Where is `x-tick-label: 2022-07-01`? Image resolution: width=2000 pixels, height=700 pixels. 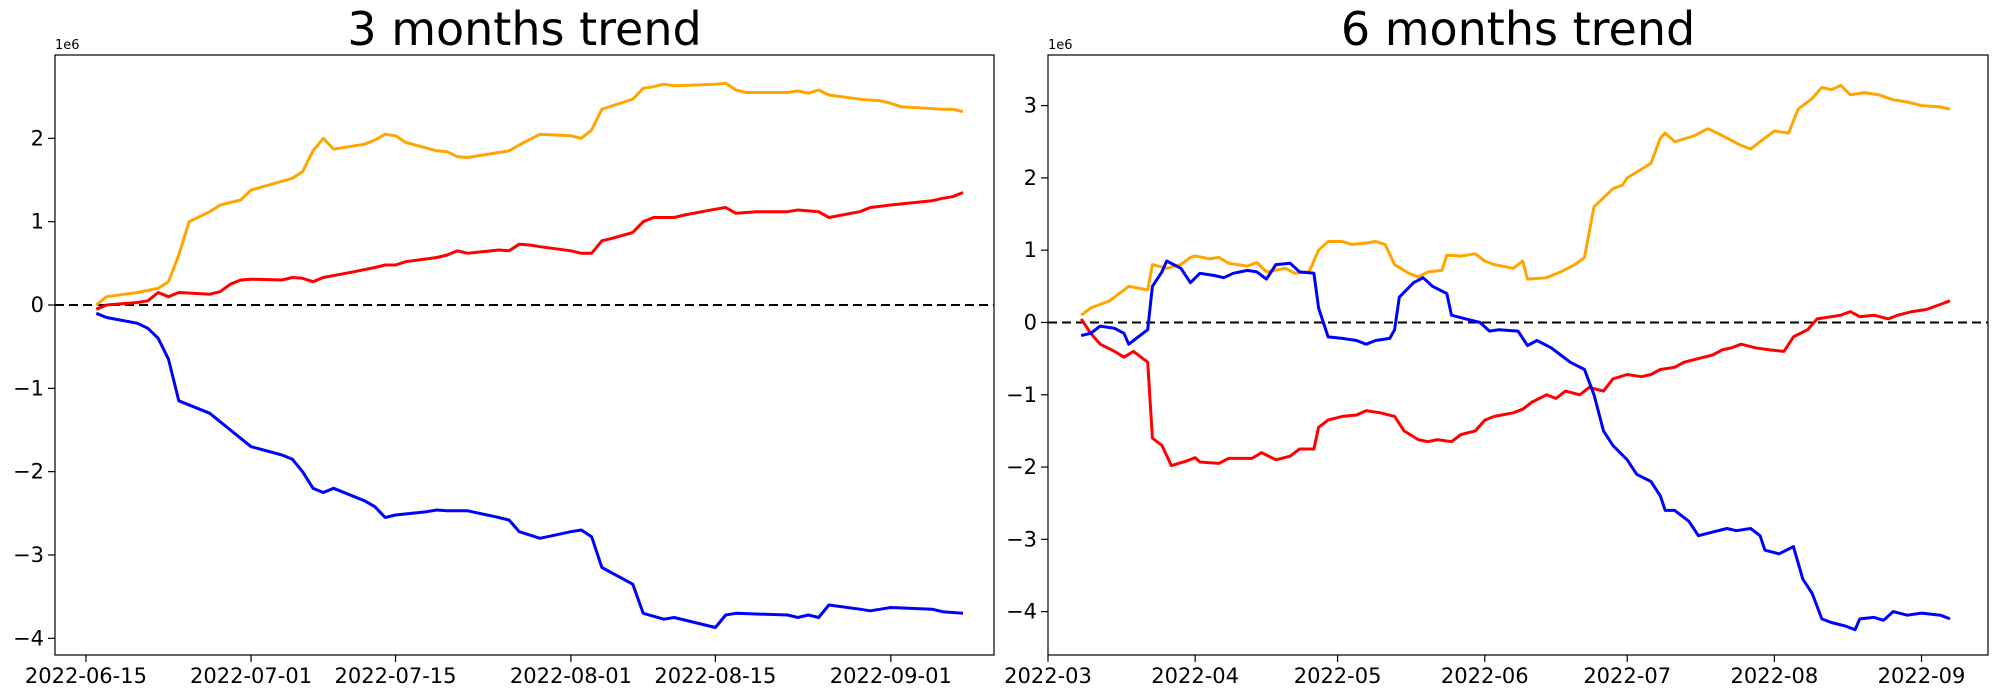
x-tick-label: 2022-07-01 is located at coordinates (251, 676).